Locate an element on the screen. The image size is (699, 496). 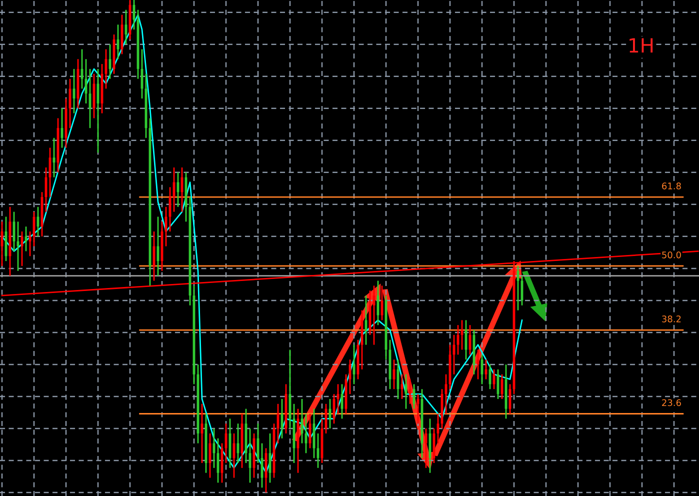
annotation: 1H is located at coordinates (641, 45).